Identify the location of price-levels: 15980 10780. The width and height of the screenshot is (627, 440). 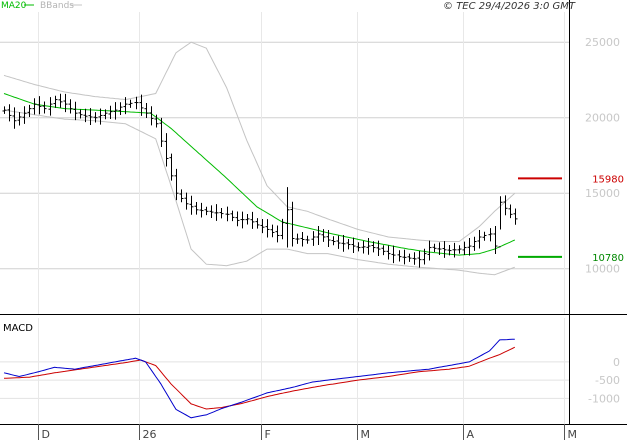
(571, 219).